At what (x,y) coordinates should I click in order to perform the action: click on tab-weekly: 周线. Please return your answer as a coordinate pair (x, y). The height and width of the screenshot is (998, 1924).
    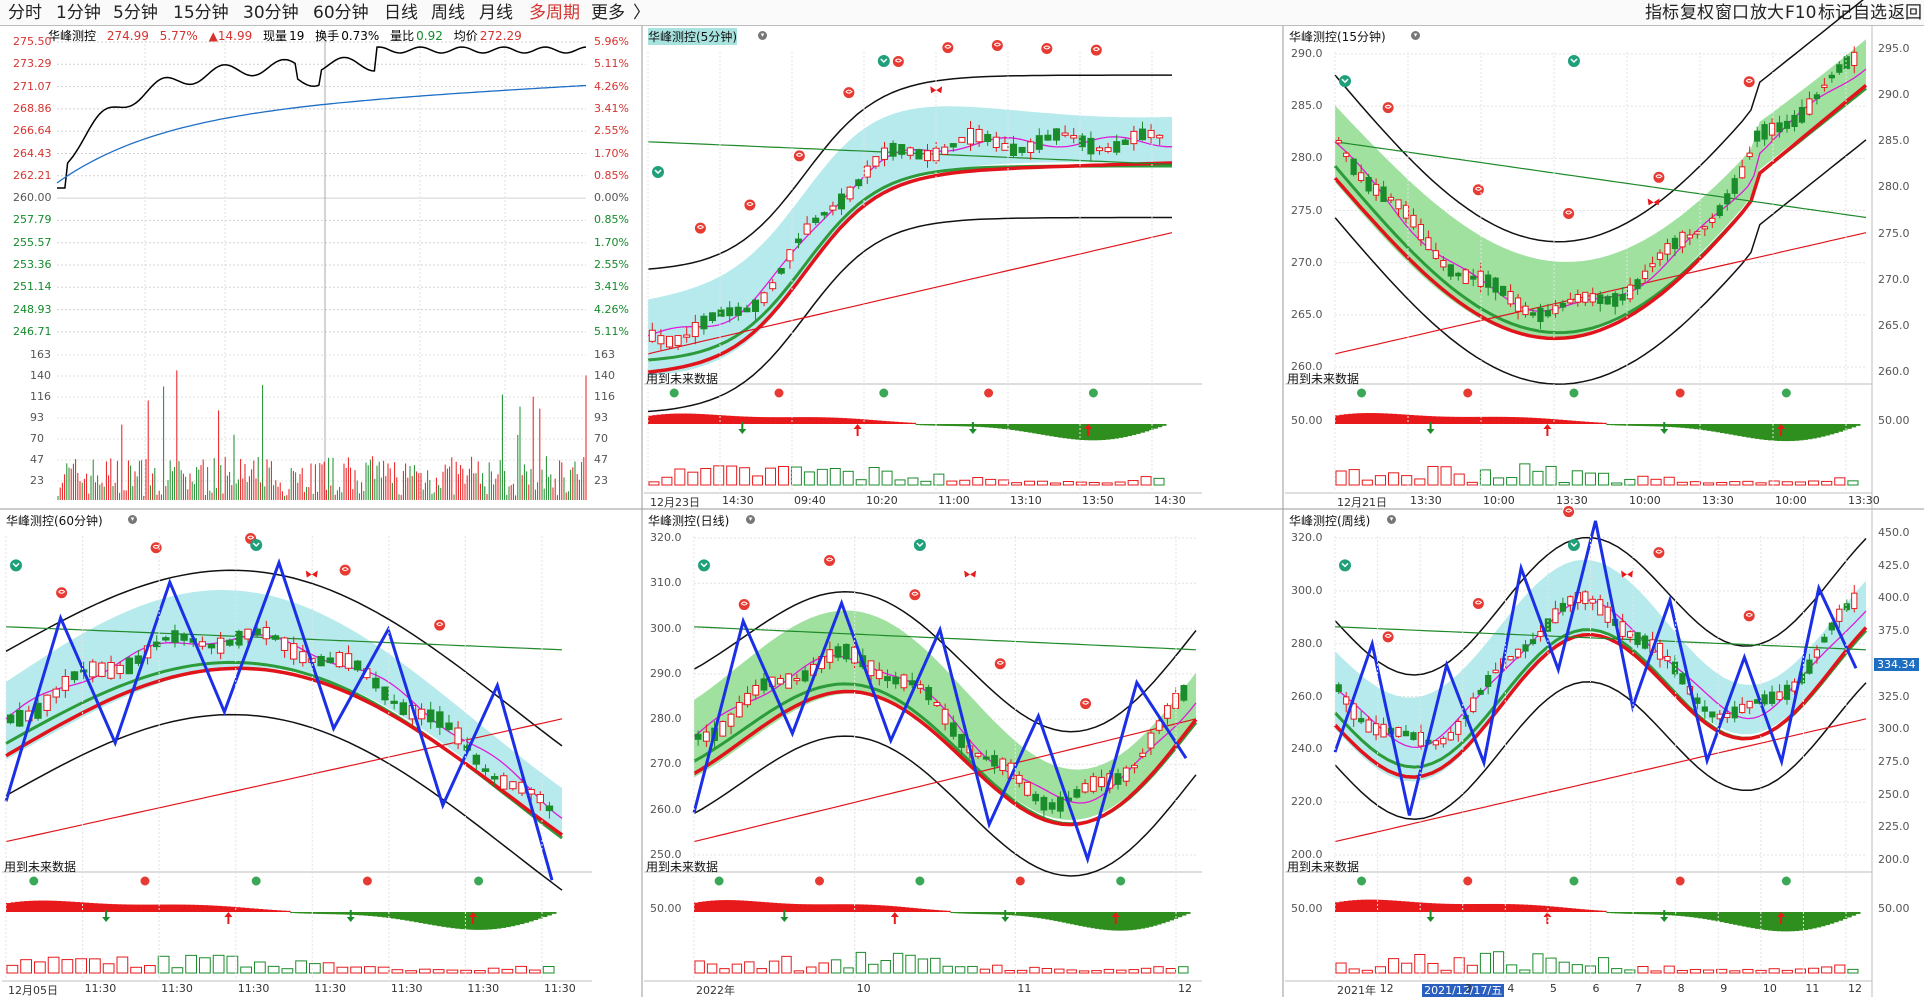
    Looking at the image, I should click on (448, 13).